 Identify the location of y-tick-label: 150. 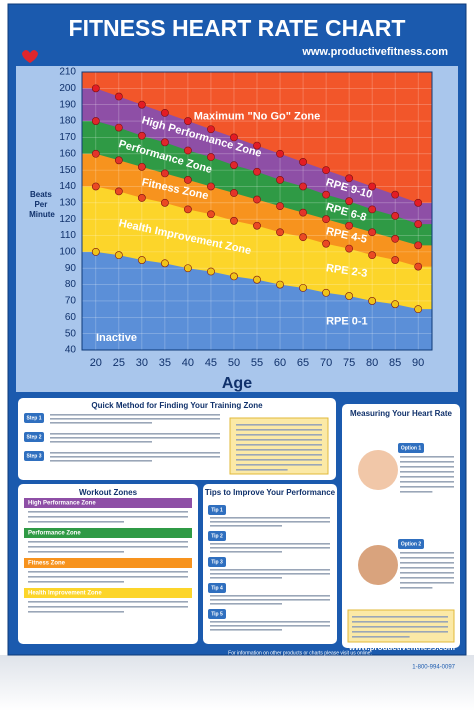
(67, 170).